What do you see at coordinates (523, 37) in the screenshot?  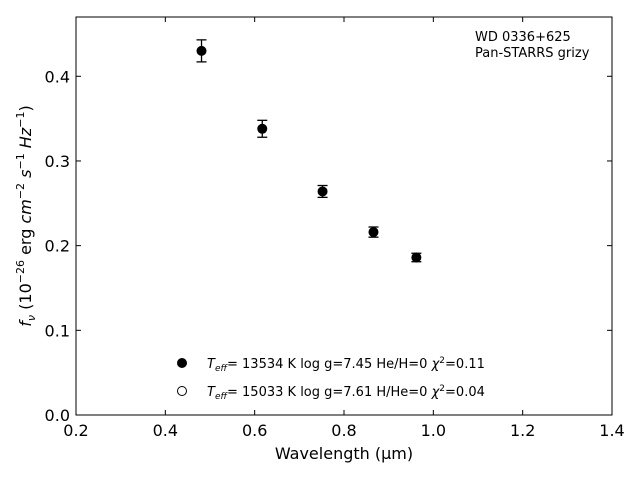 I see `annotation-line-1: WD 0336+625` at bounding box center [523, 37].